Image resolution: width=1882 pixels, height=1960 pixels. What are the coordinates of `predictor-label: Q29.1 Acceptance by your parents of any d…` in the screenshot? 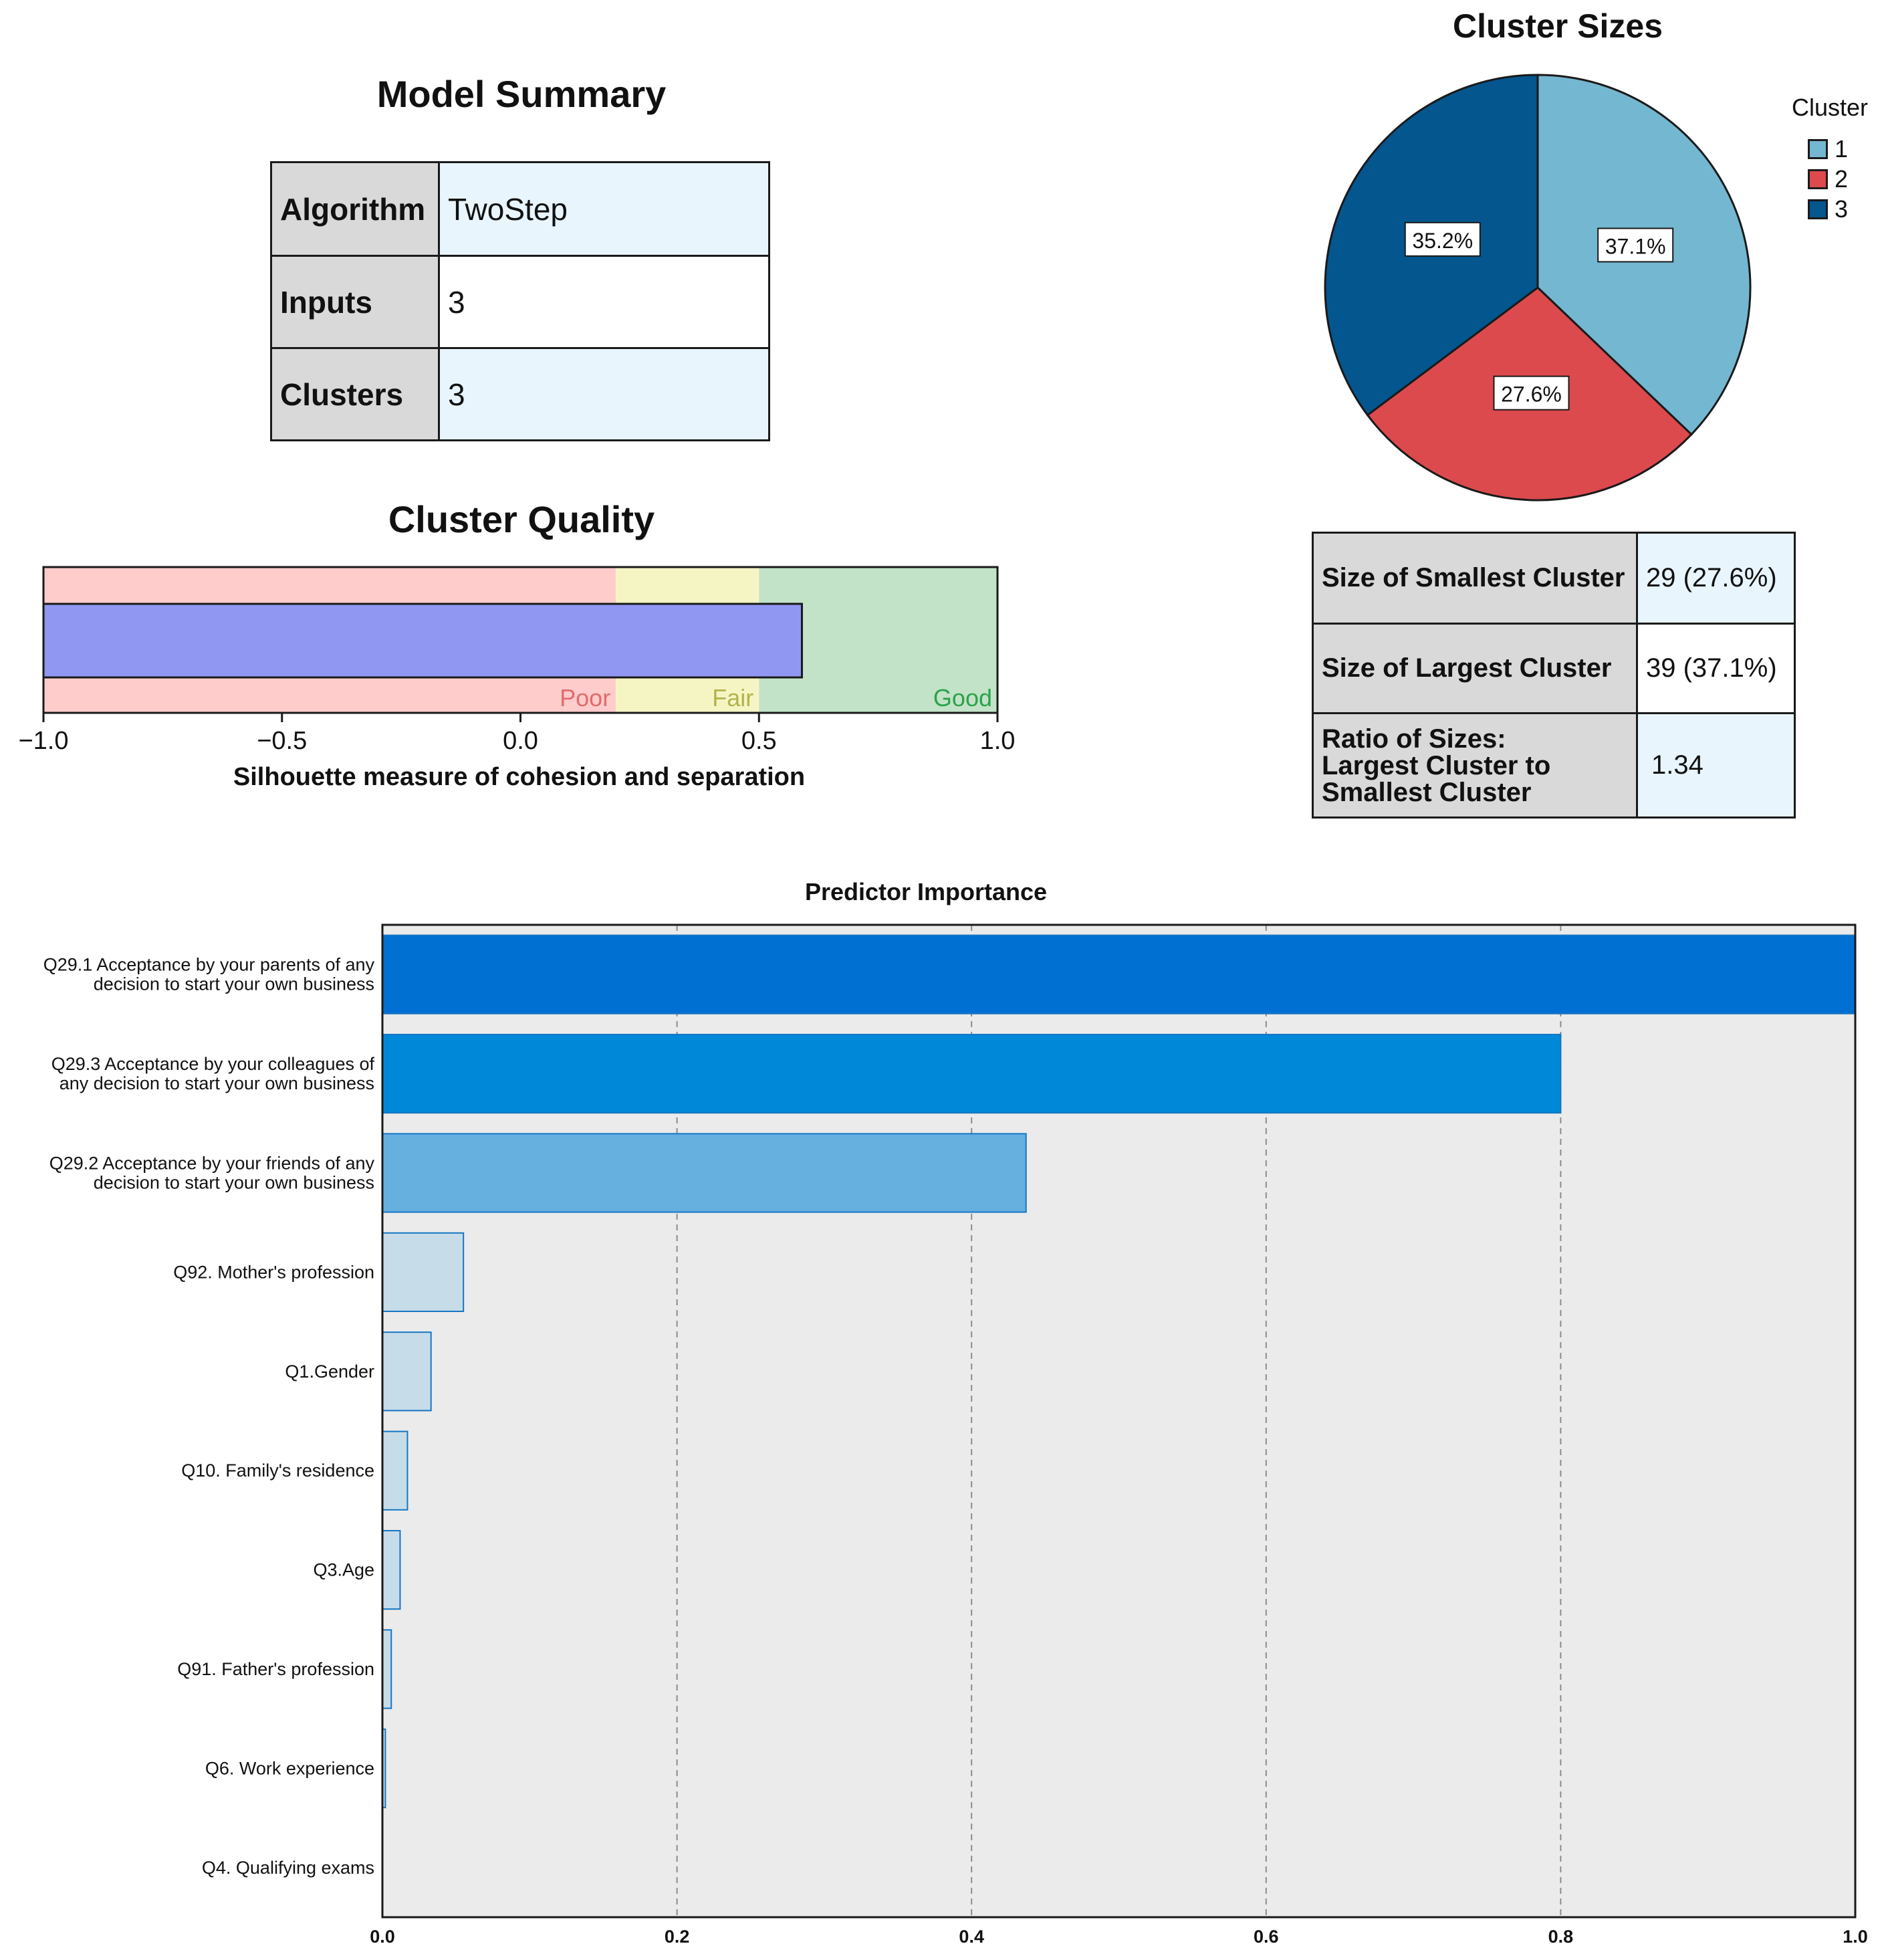 It's located at (209, 974).